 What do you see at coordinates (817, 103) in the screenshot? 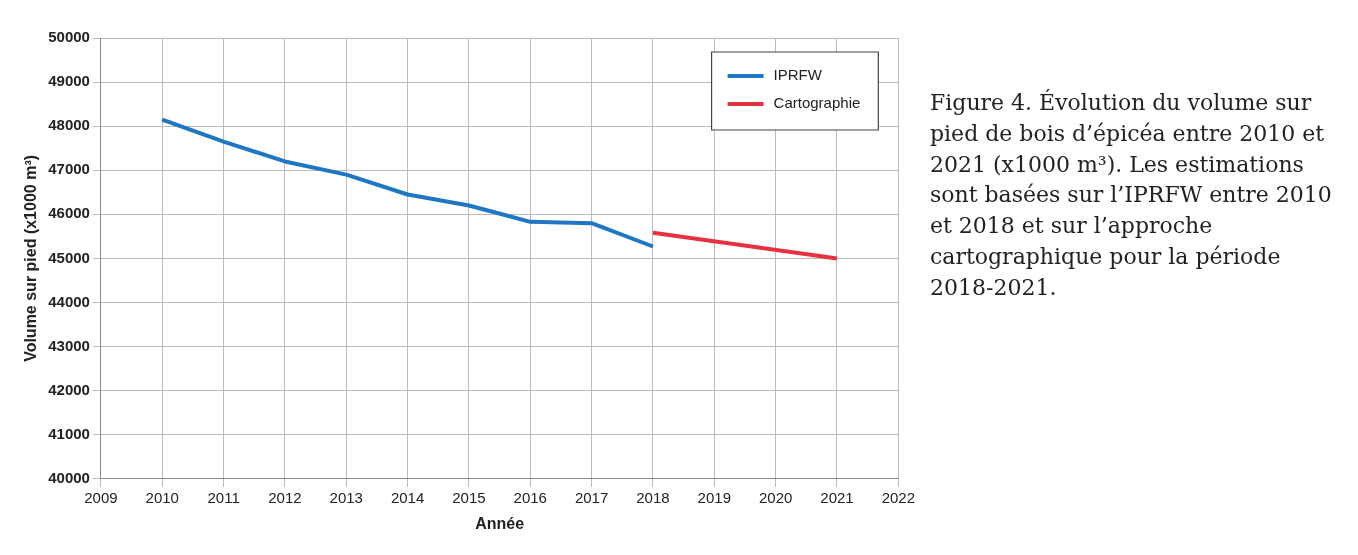
I see `legend-label: Cartographie` at bounding box center [817, 103].